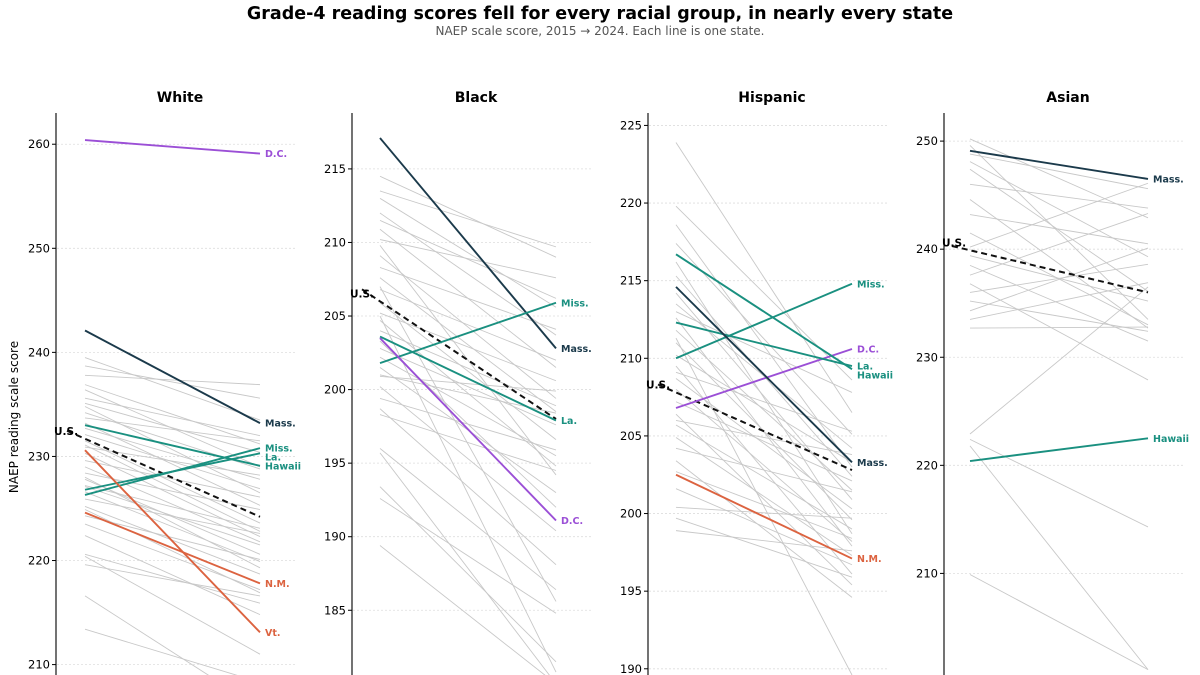  Describe the element at coordinates (875, 376) in the screenshot. I see `highlight-label-hawaii: Hawaii` at that location.